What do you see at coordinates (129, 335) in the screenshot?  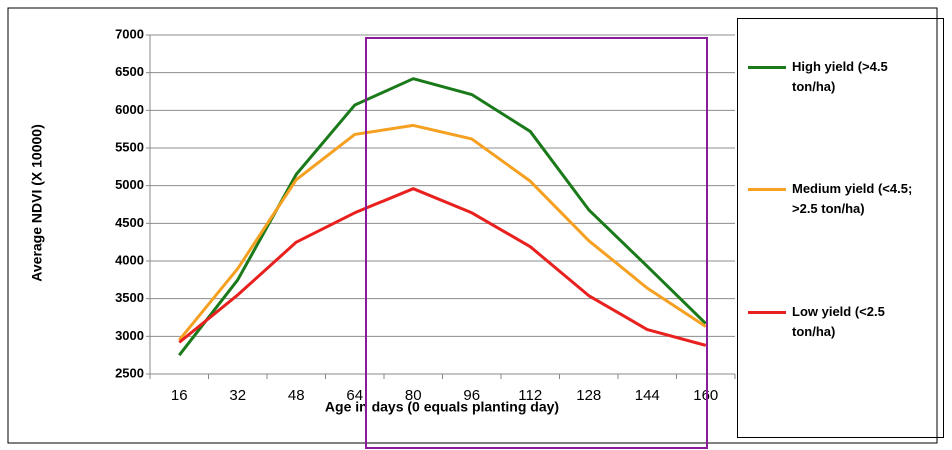 I see `y-tick-label: 3000` at bounding box center [129, 335].